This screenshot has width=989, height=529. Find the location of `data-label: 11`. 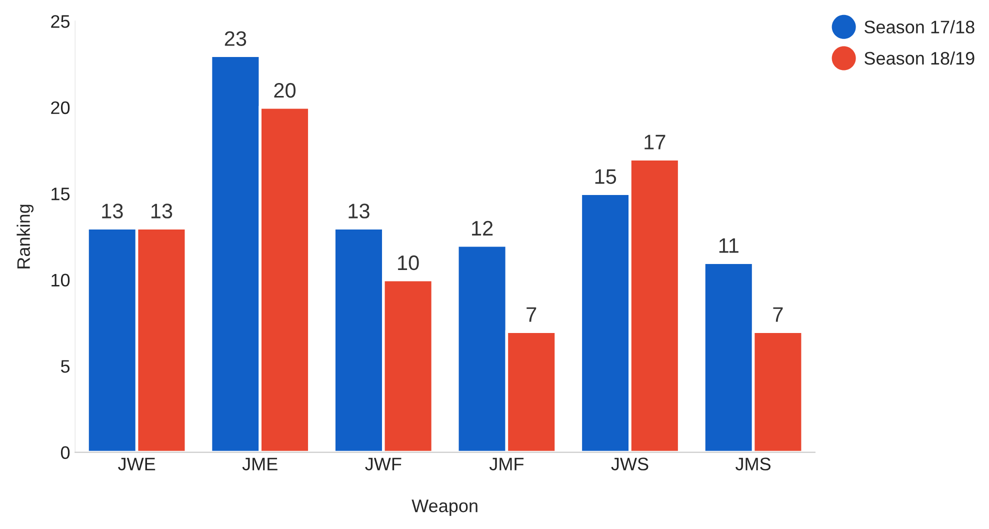

data-label: 11 is located at coordinates (728, 245).